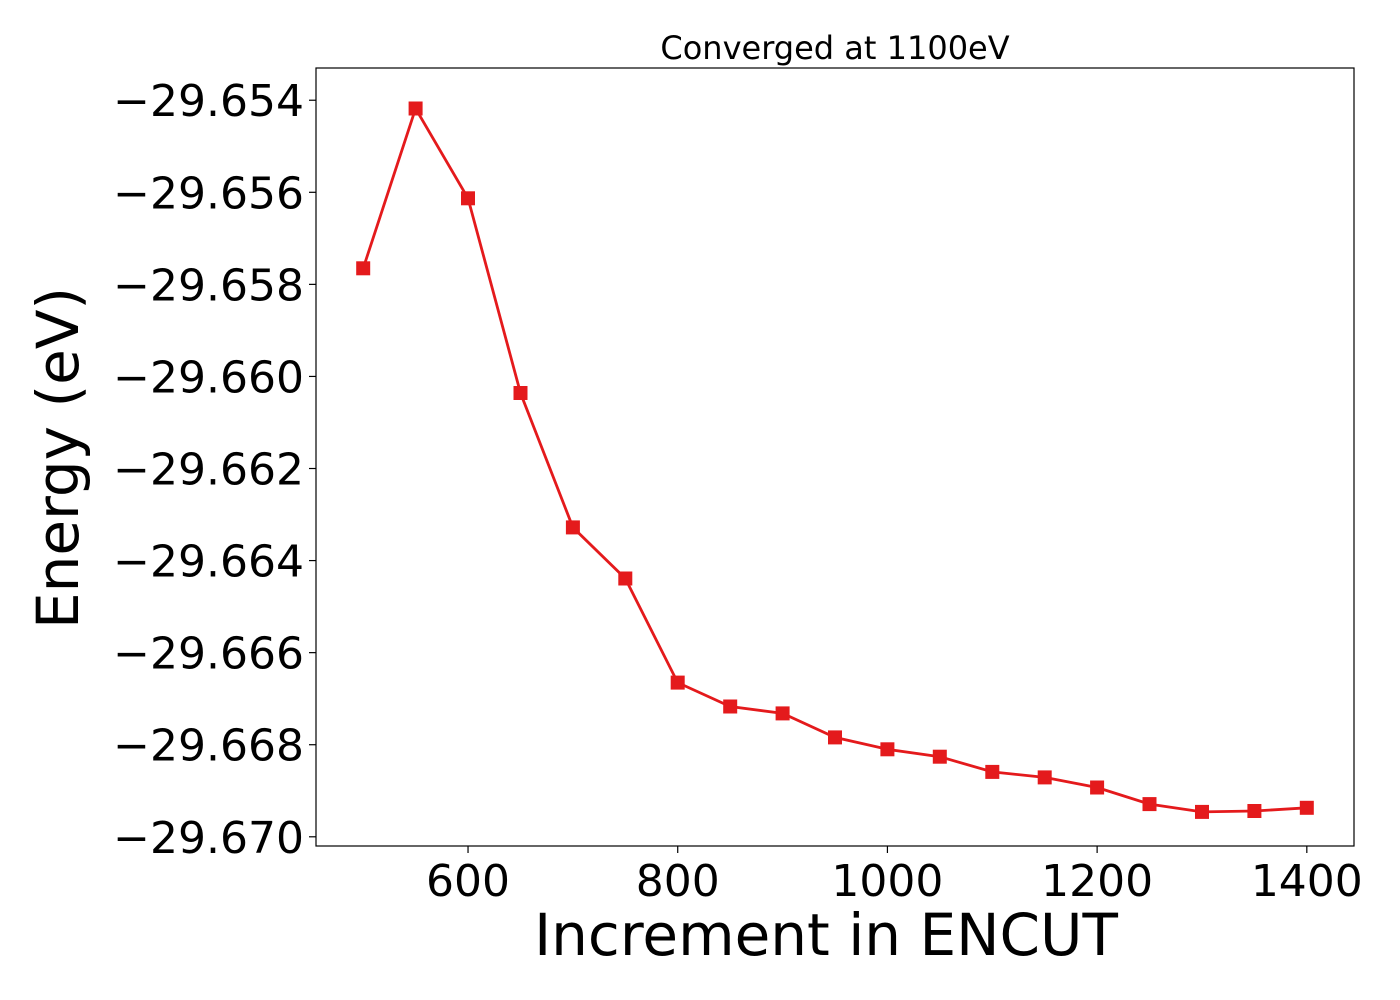  Describe the element at coordinates (58, 458) in the screenshot. I see `y-axis-label: Energy (eV)` at that location.